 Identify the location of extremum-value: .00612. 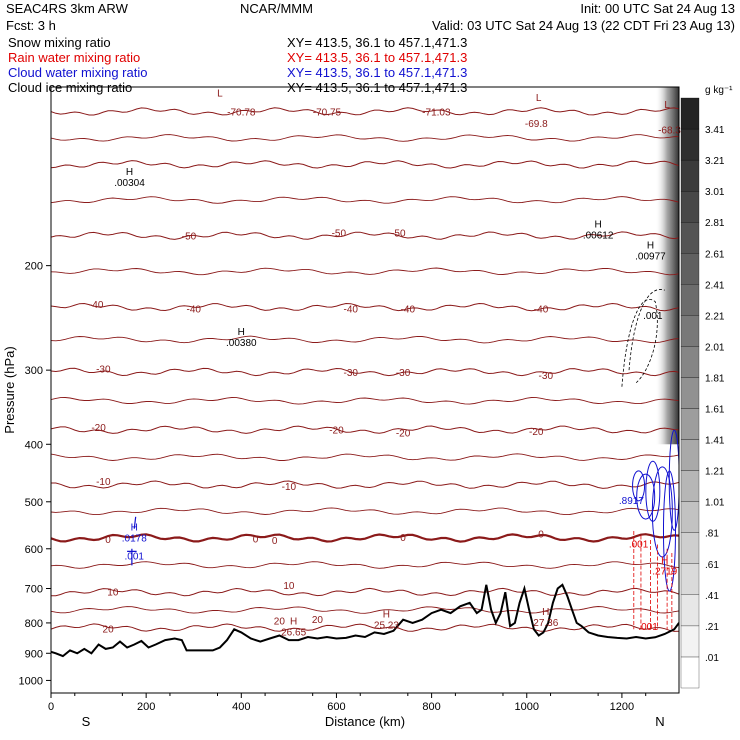
(598, 236).